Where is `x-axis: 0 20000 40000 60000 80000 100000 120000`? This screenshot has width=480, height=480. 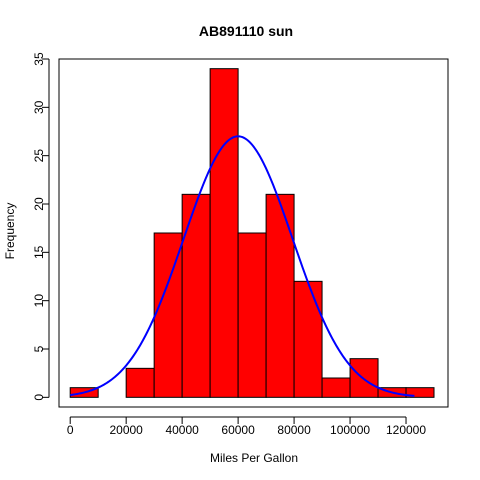
x-axis: 0 20000 40000 60000 80000 100000 120000 is located at coordinates (246, 426).